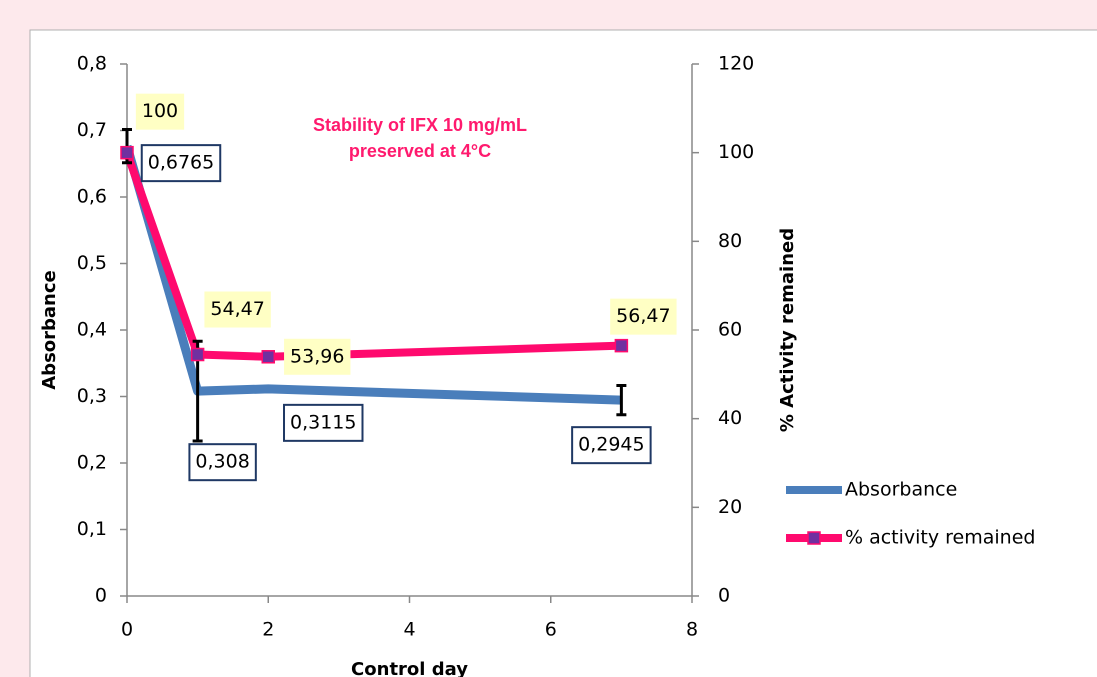 This screenshot has height=677, width=1097. What do you see at coordinates (92, 130) in the screenshot?
I see `y-tick-label: 0,7` at bounding box center [92, 130].